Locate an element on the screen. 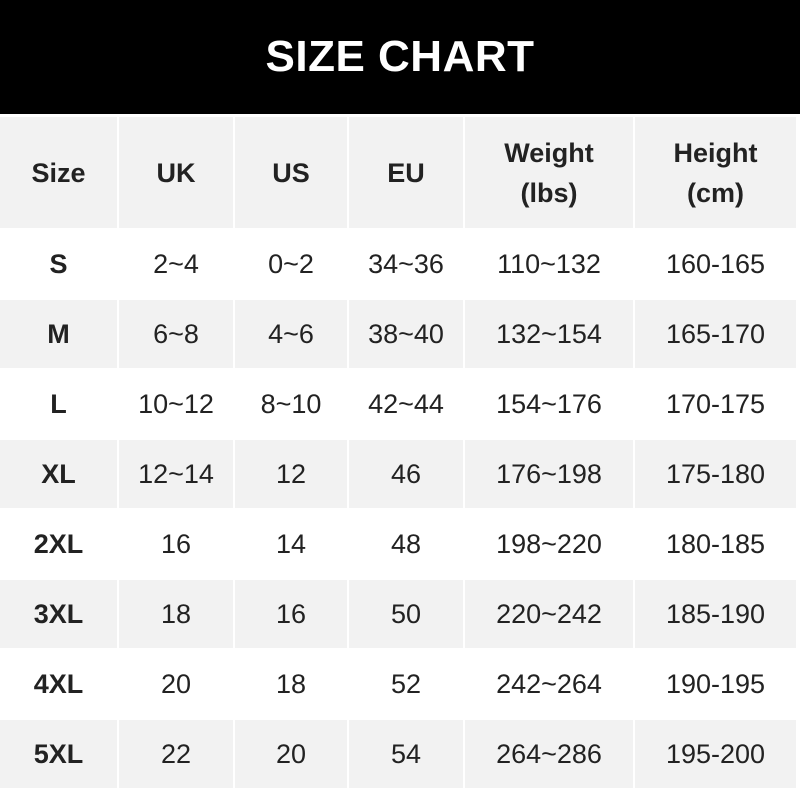 The image size is (800, 800). table-cell: 22 is located at coordinates (176, 754).